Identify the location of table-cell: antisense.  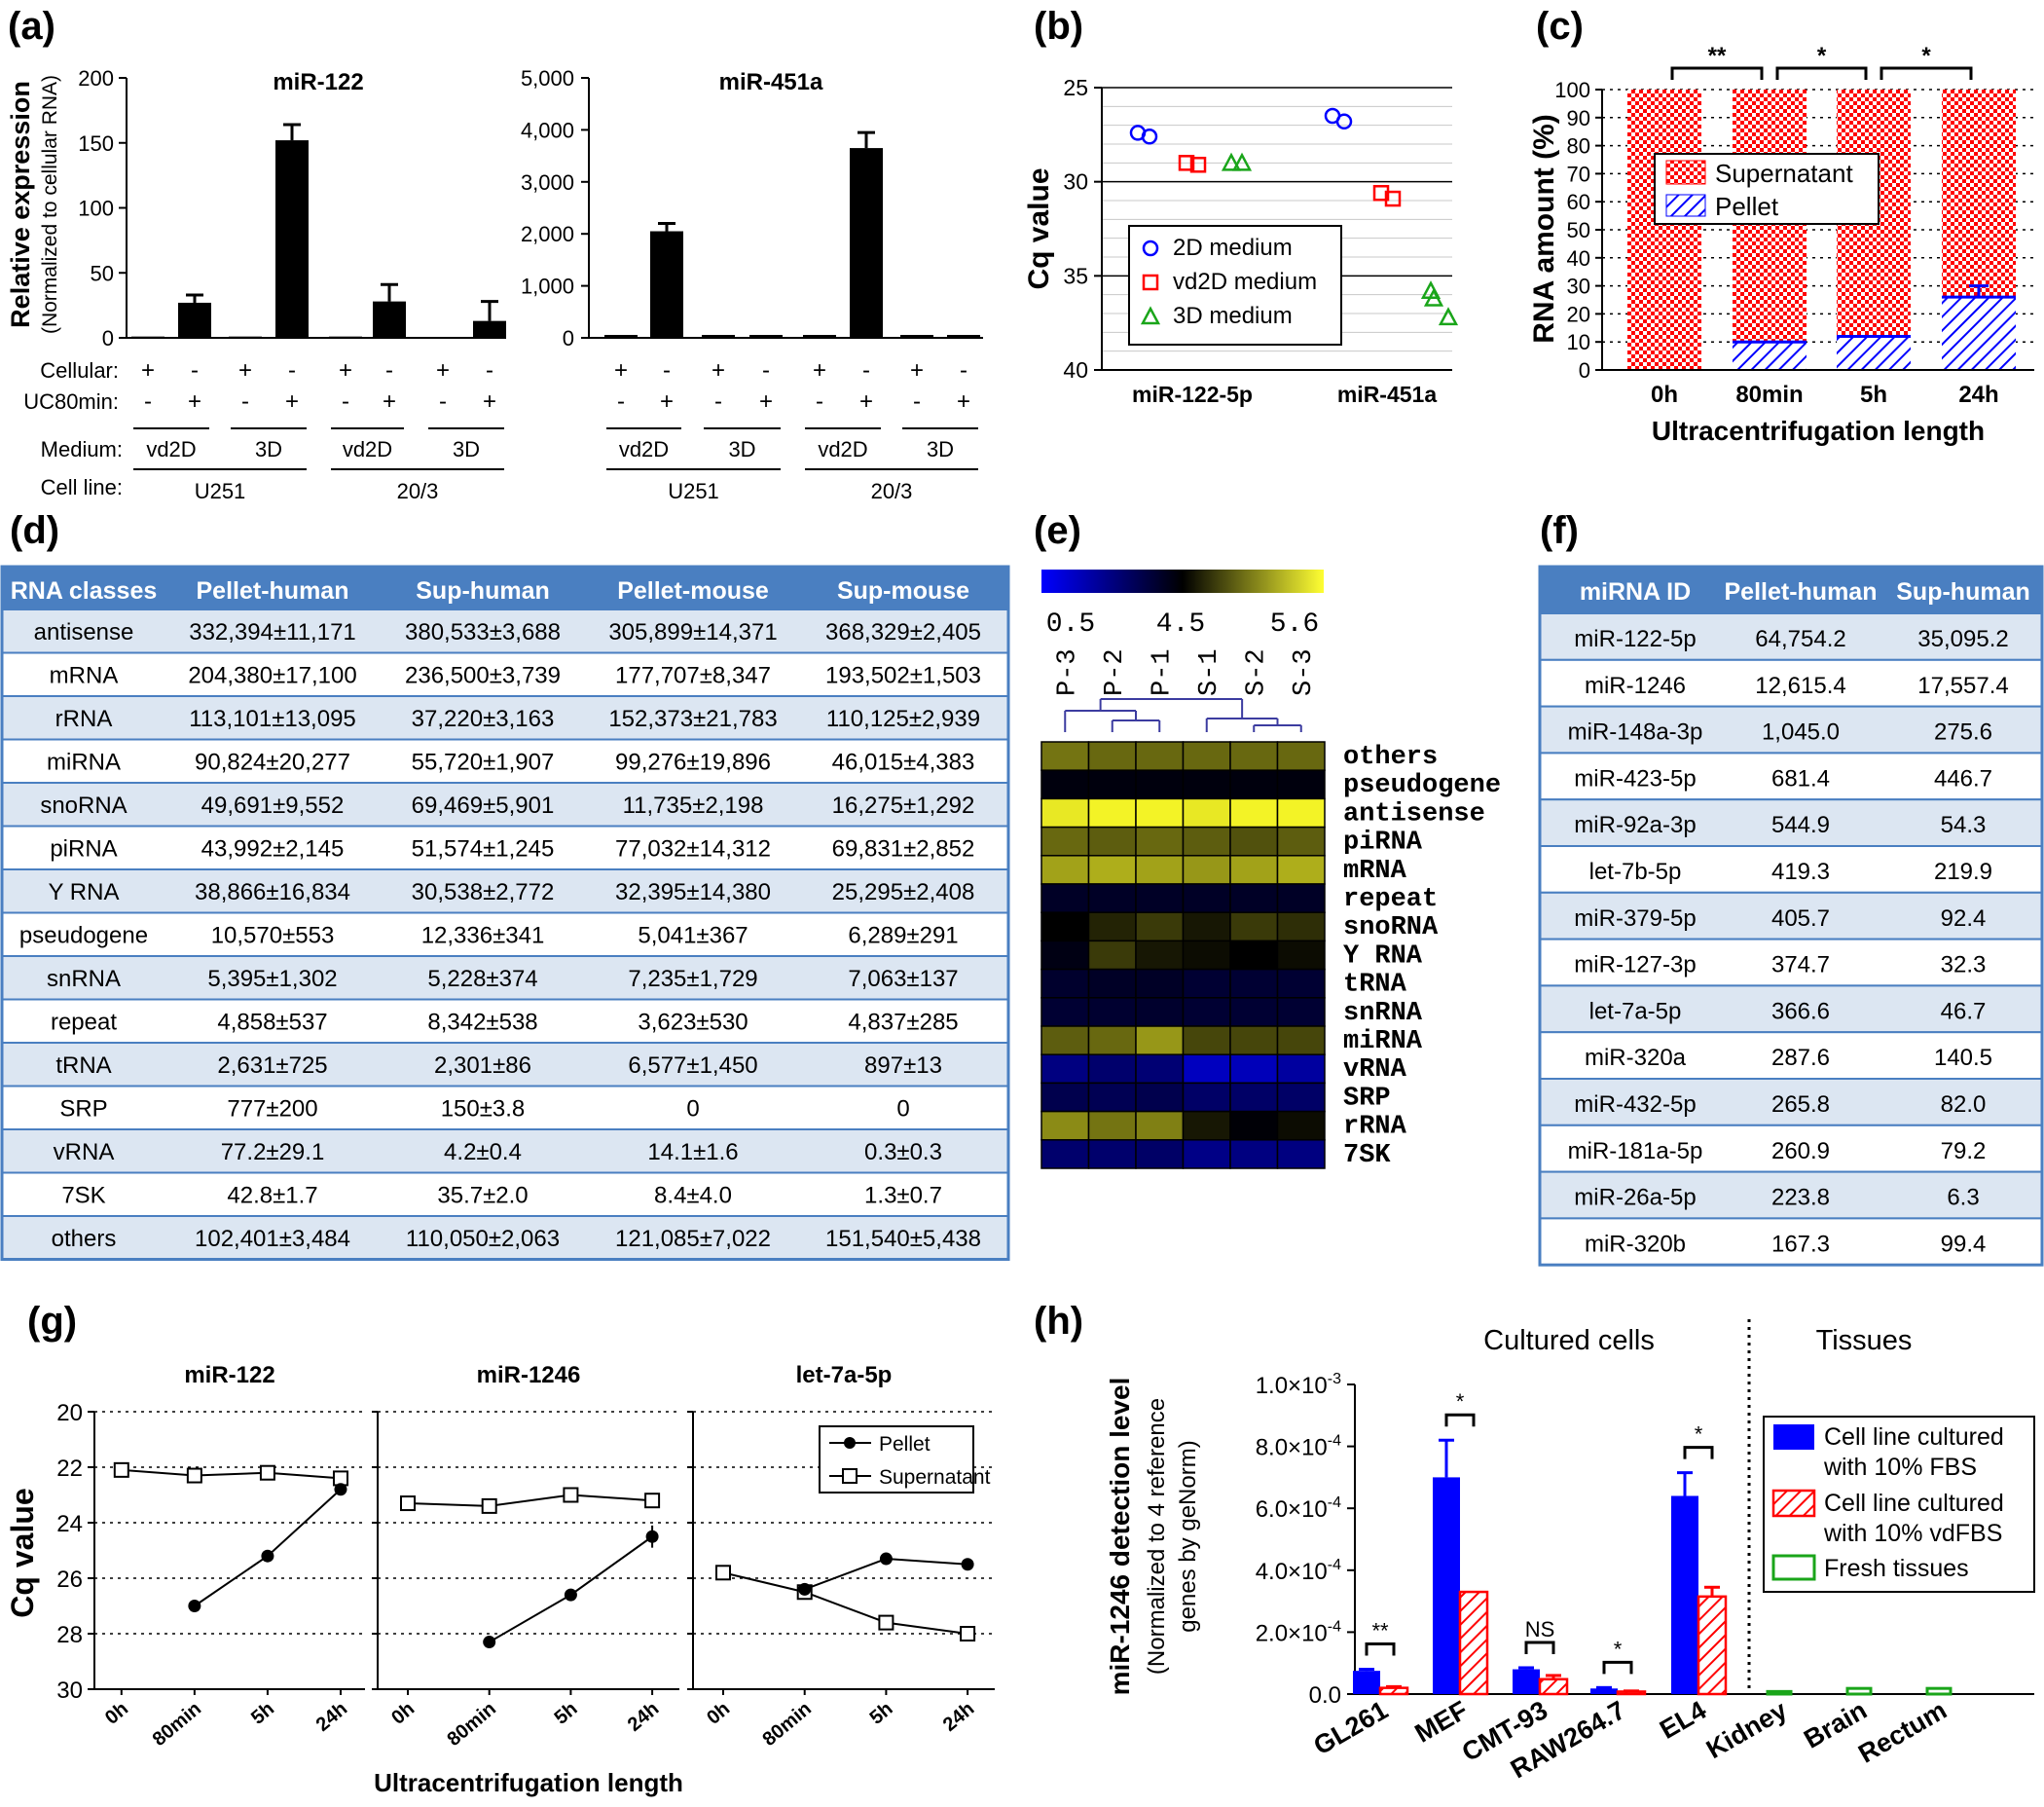
(84, 632).